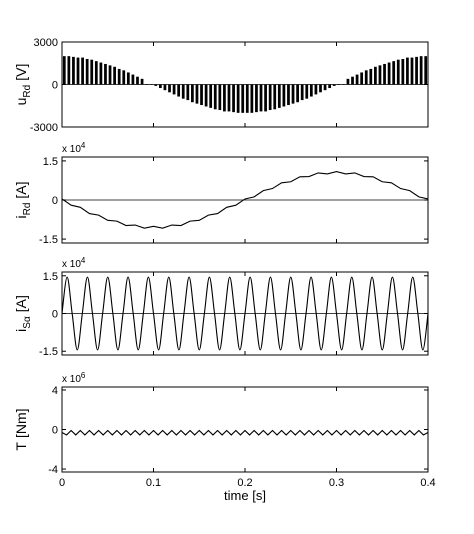 The image size is (474, 534). I want to click on multiplier-exp: 6, so click(83, 375).